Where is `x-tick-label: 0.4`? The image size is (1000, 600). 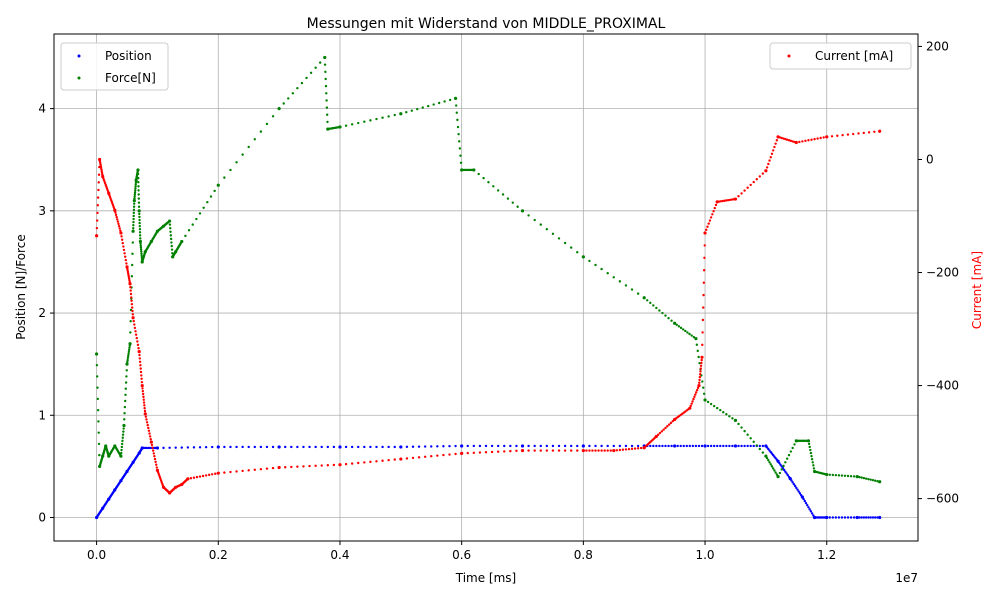 x-tick-label: 0.4 is located at coordinates (339, 555).